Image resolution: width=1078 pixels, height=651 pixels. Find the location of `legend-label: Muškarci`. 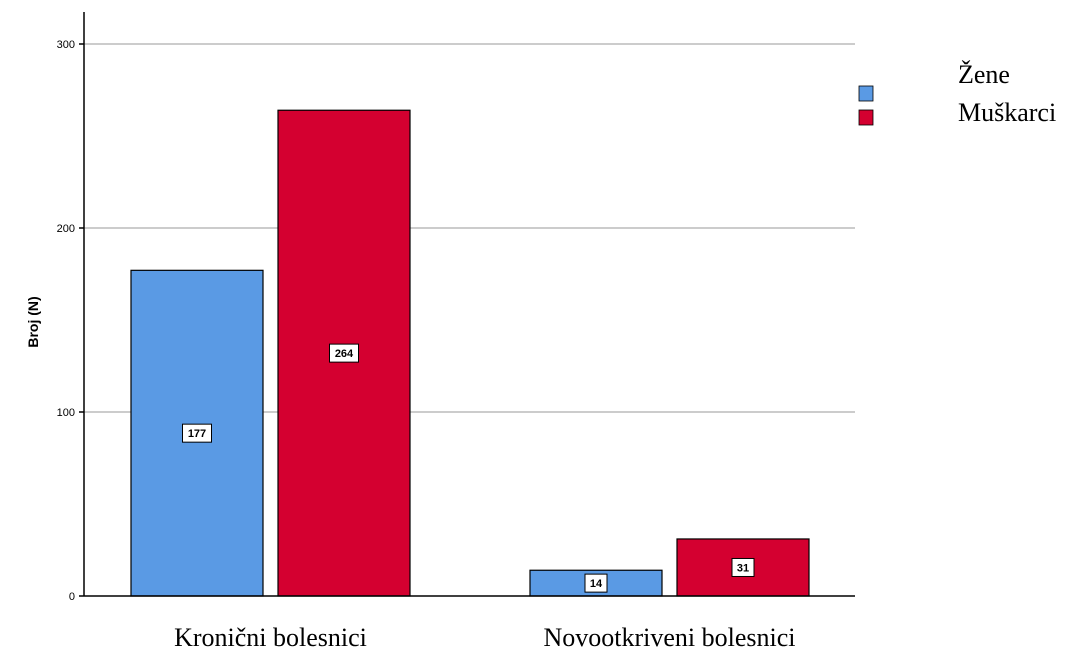

legend-label: Muškarci is located at coordinates (1007, 112).